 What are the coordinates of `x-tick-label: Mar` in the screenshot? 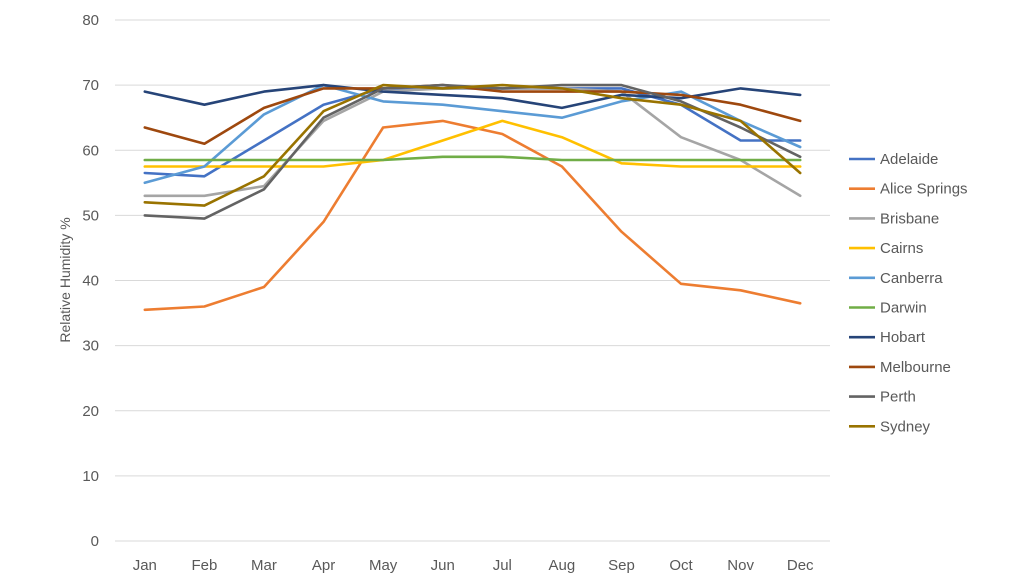 It's located at (264, 565).